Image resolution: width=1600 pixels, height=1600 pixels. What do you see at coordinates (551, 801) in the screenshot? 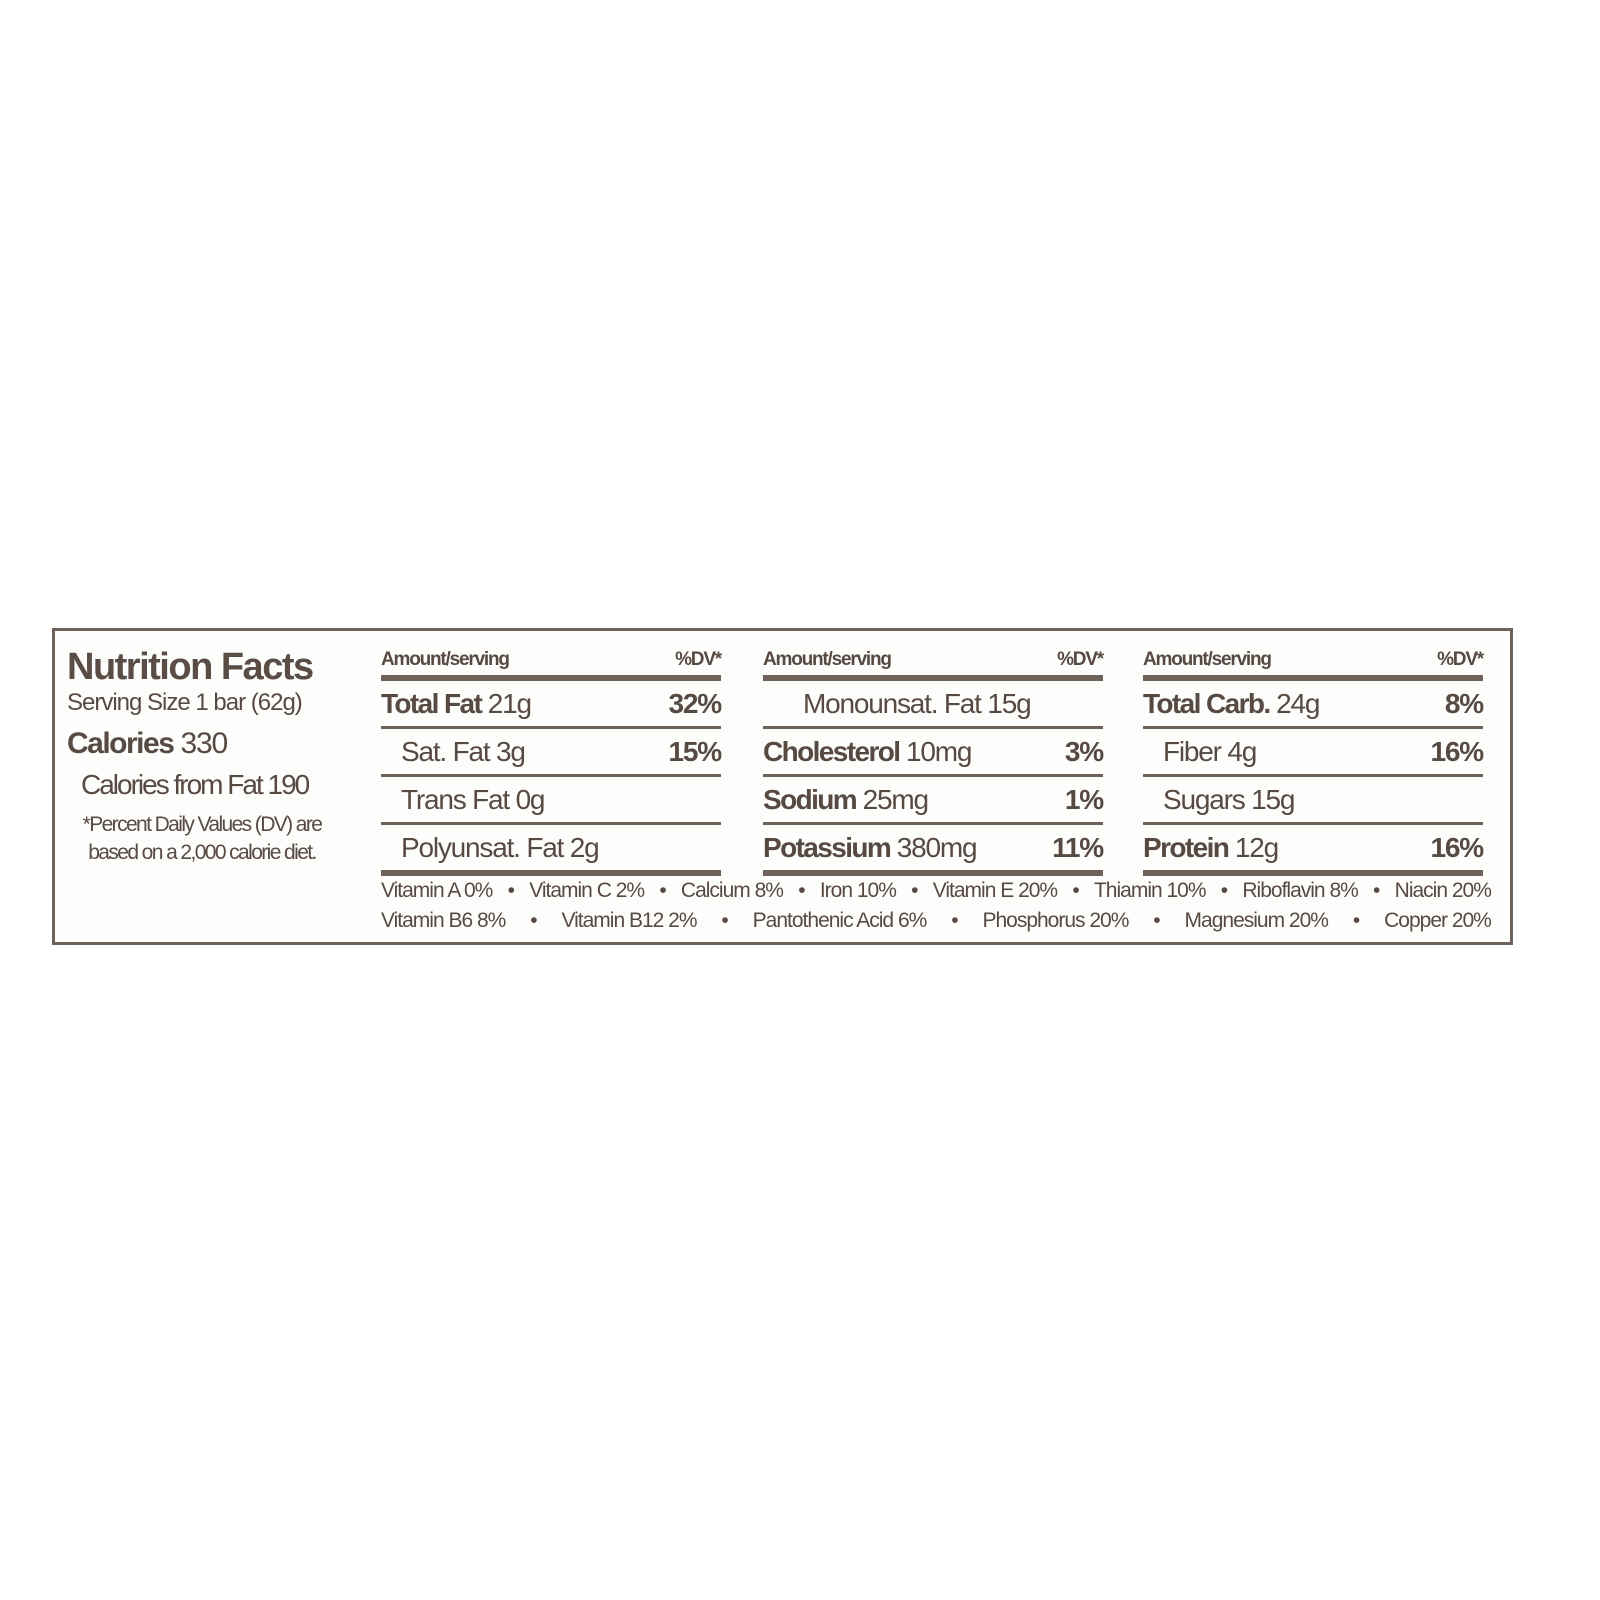
I see `nutrient-row: Trans Fat 0g` at bounding box center [551, 801].